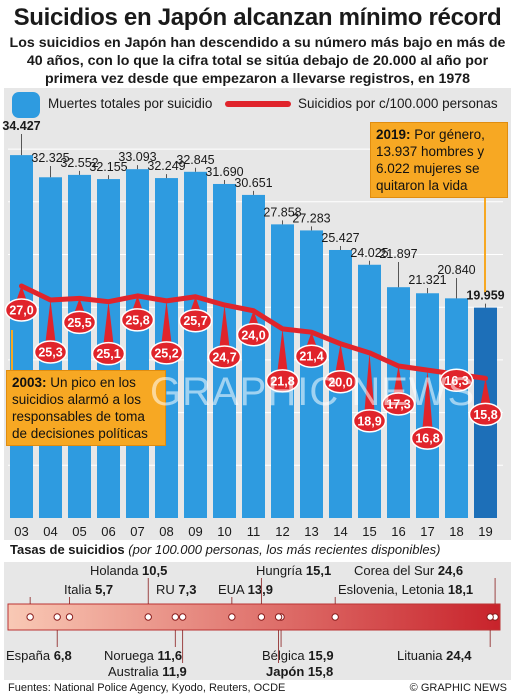 Image resolution: width=515 pixels, height=700 pixels. I want to click on rate-point-lituania, so click(490, 617).